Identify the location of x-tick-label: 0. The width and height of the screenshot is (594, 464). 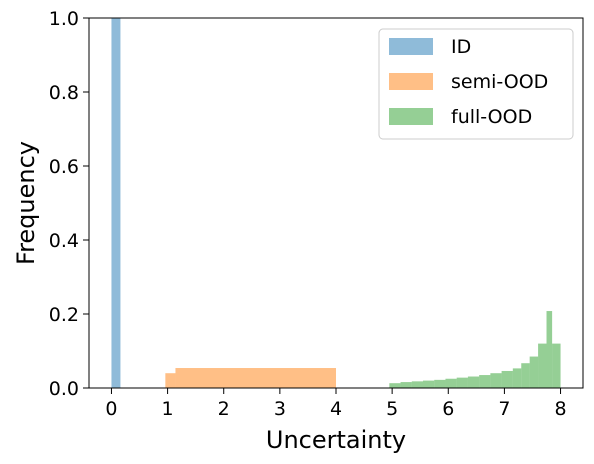
(111, 409).